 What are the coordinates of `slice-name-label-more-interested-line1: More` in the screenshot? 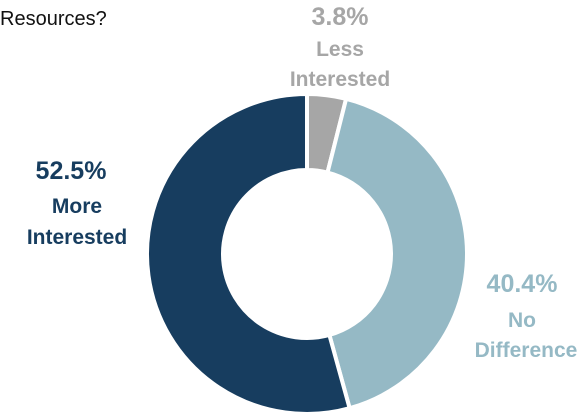 It's located at (77, 206).